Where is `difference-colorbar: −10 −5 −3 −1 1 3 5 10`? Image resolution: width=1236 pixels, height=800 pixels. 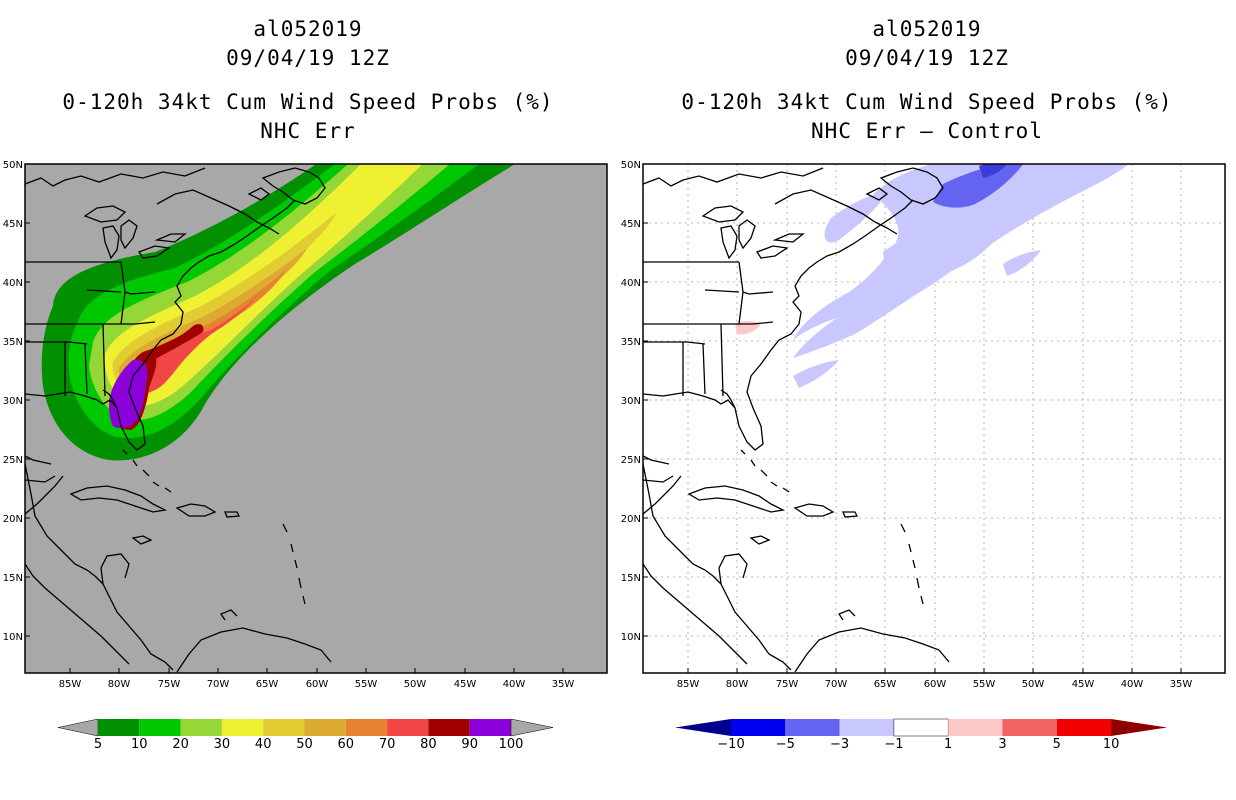 difference-colorbar: −10 −5 −3 −1 1 3 5 10 is located at coordinates (921, 735).